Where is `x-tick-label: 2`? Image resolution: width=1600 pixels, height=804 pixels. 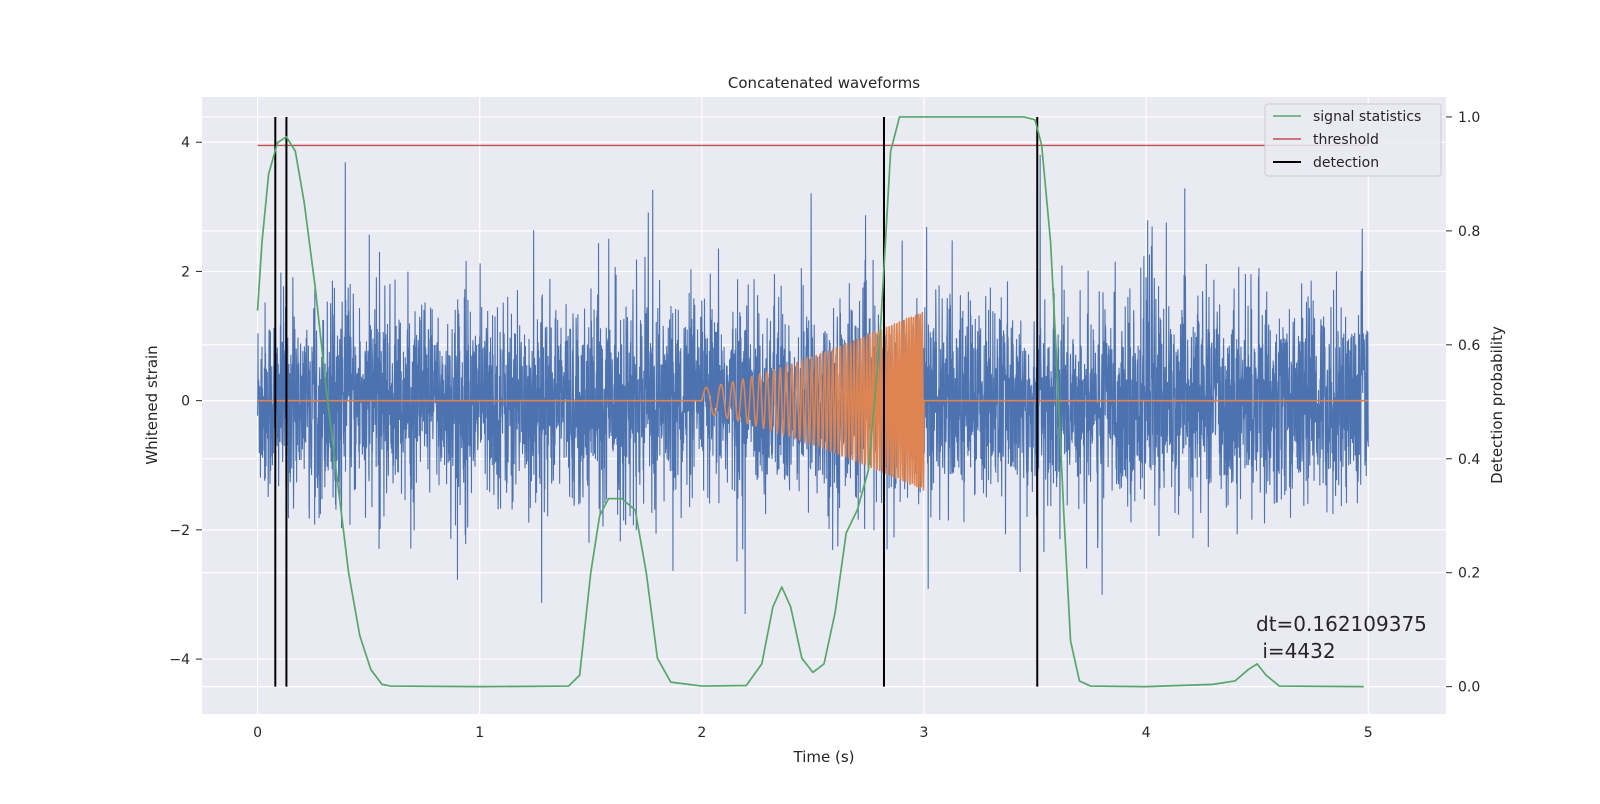
x-tick-label: 2 is located at coordinates (701, 733).